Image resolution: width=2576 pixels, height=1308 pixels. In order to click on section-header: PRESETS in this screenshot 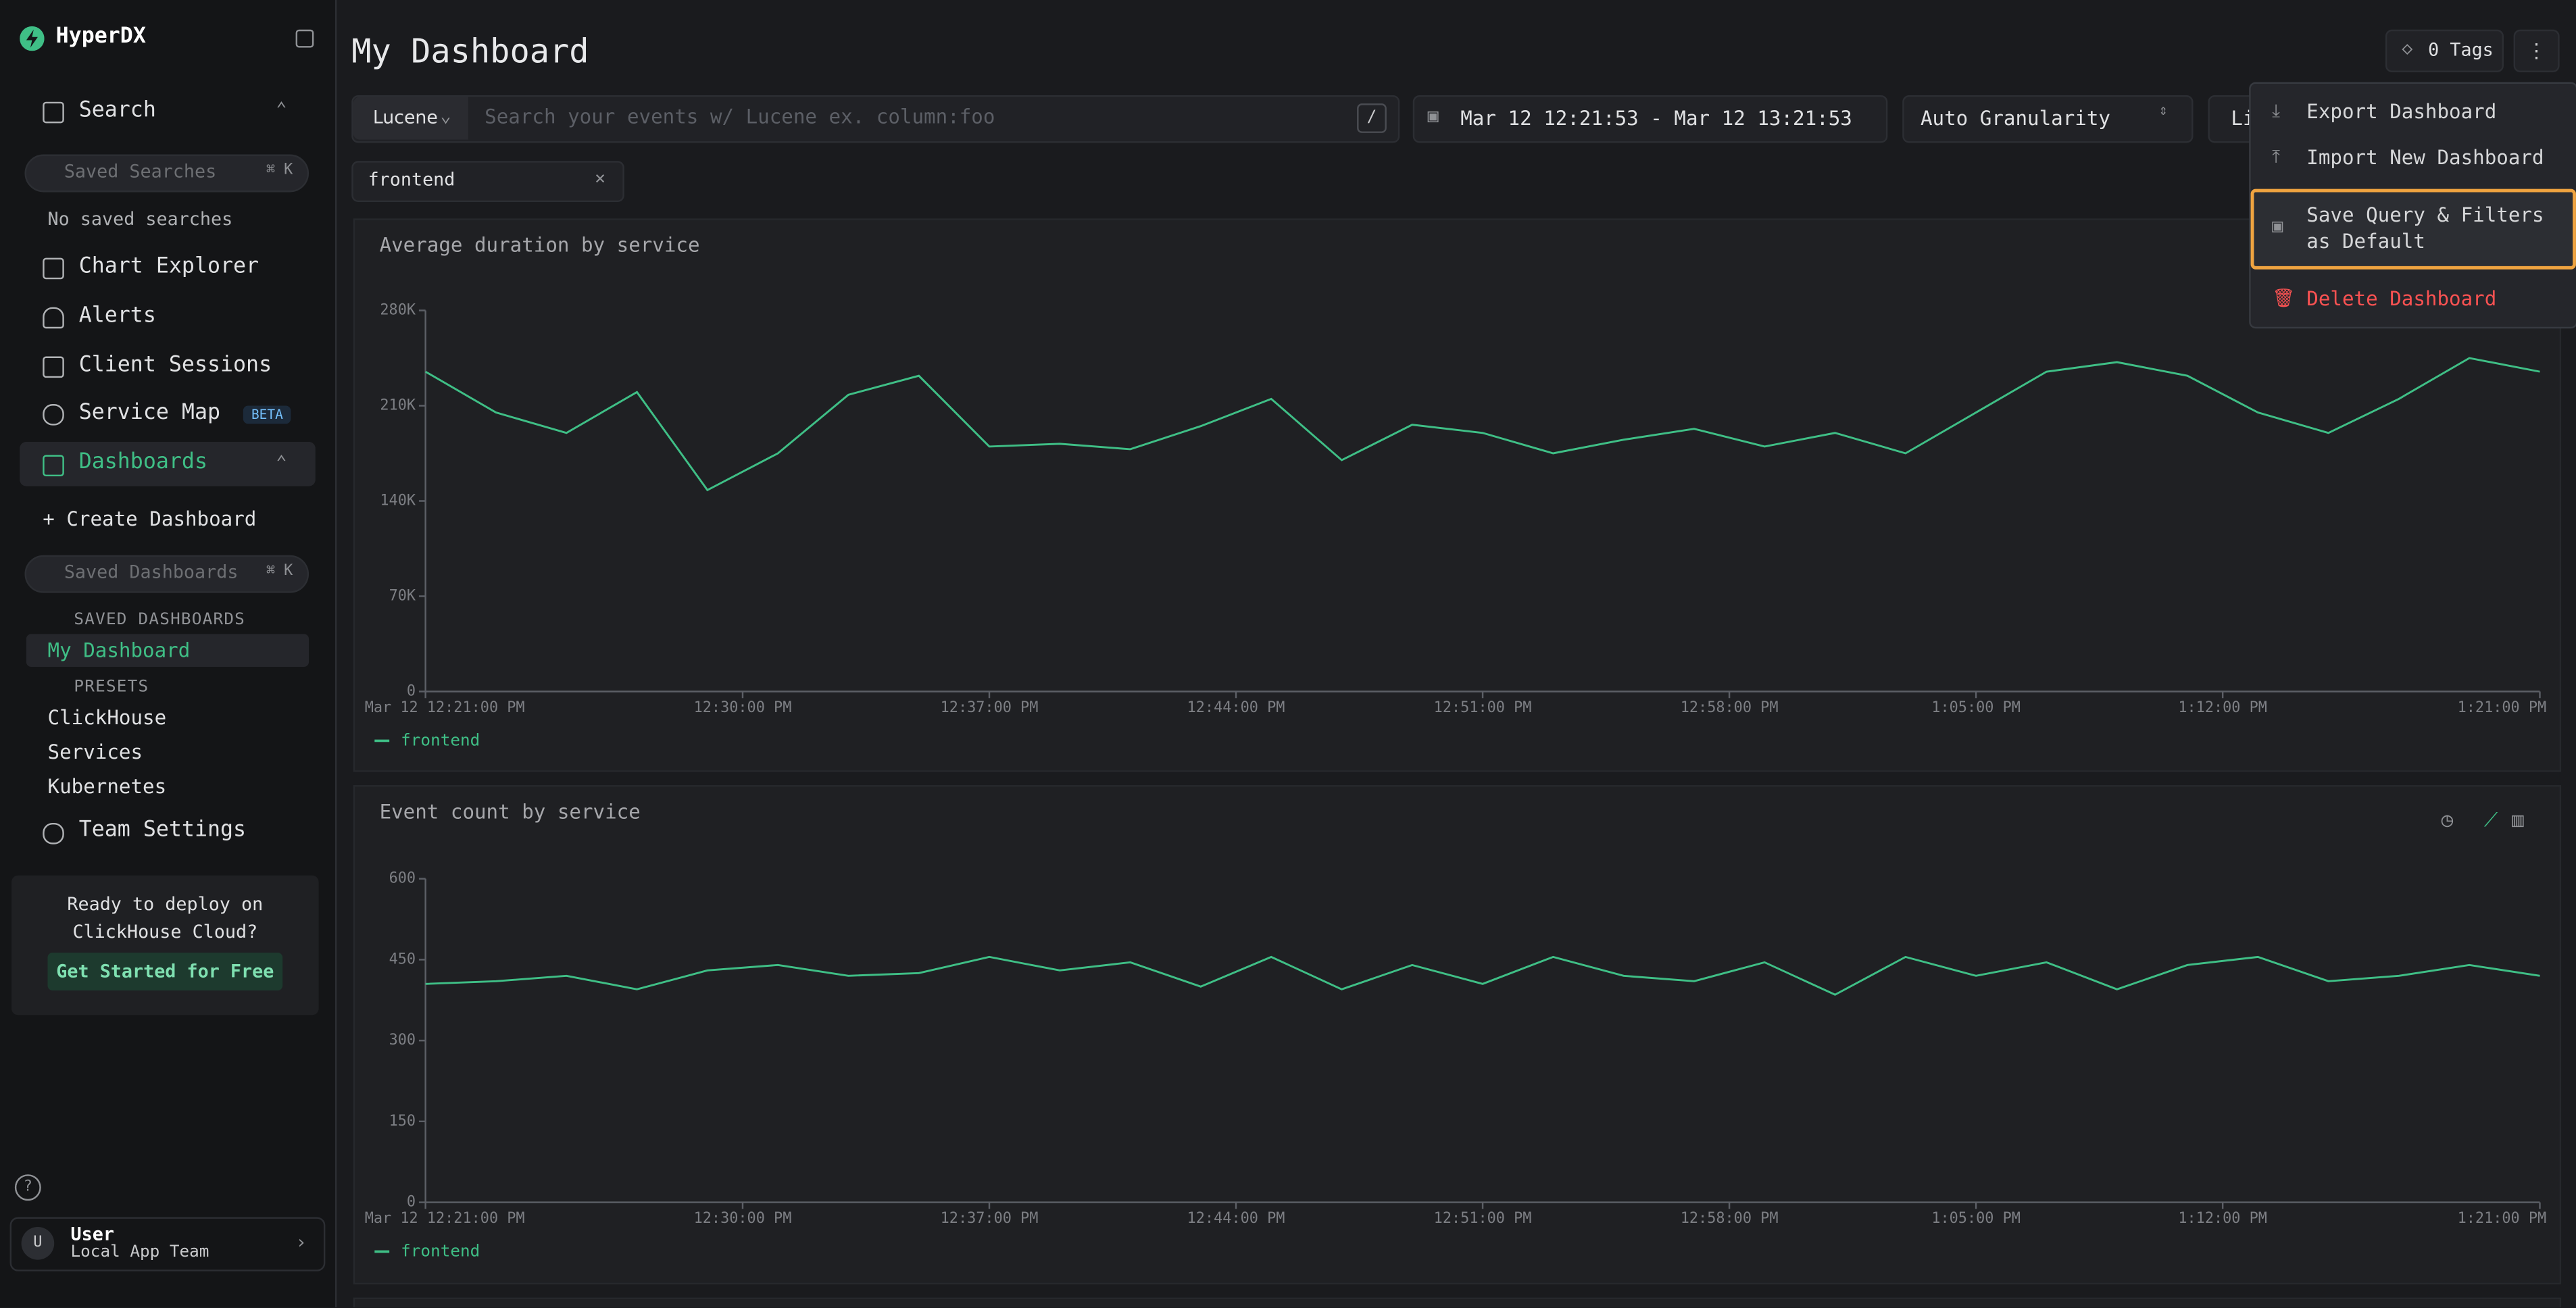, I will do `click(112, 687)`.